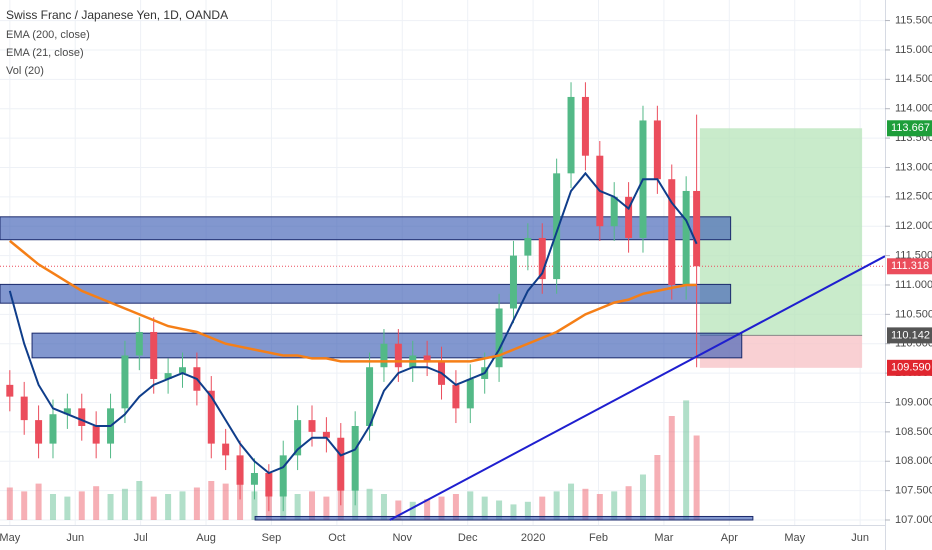  Describe the element at coordinates (913, 432) in the screenshot. I see `y-tick-label: 108.500` at that location.